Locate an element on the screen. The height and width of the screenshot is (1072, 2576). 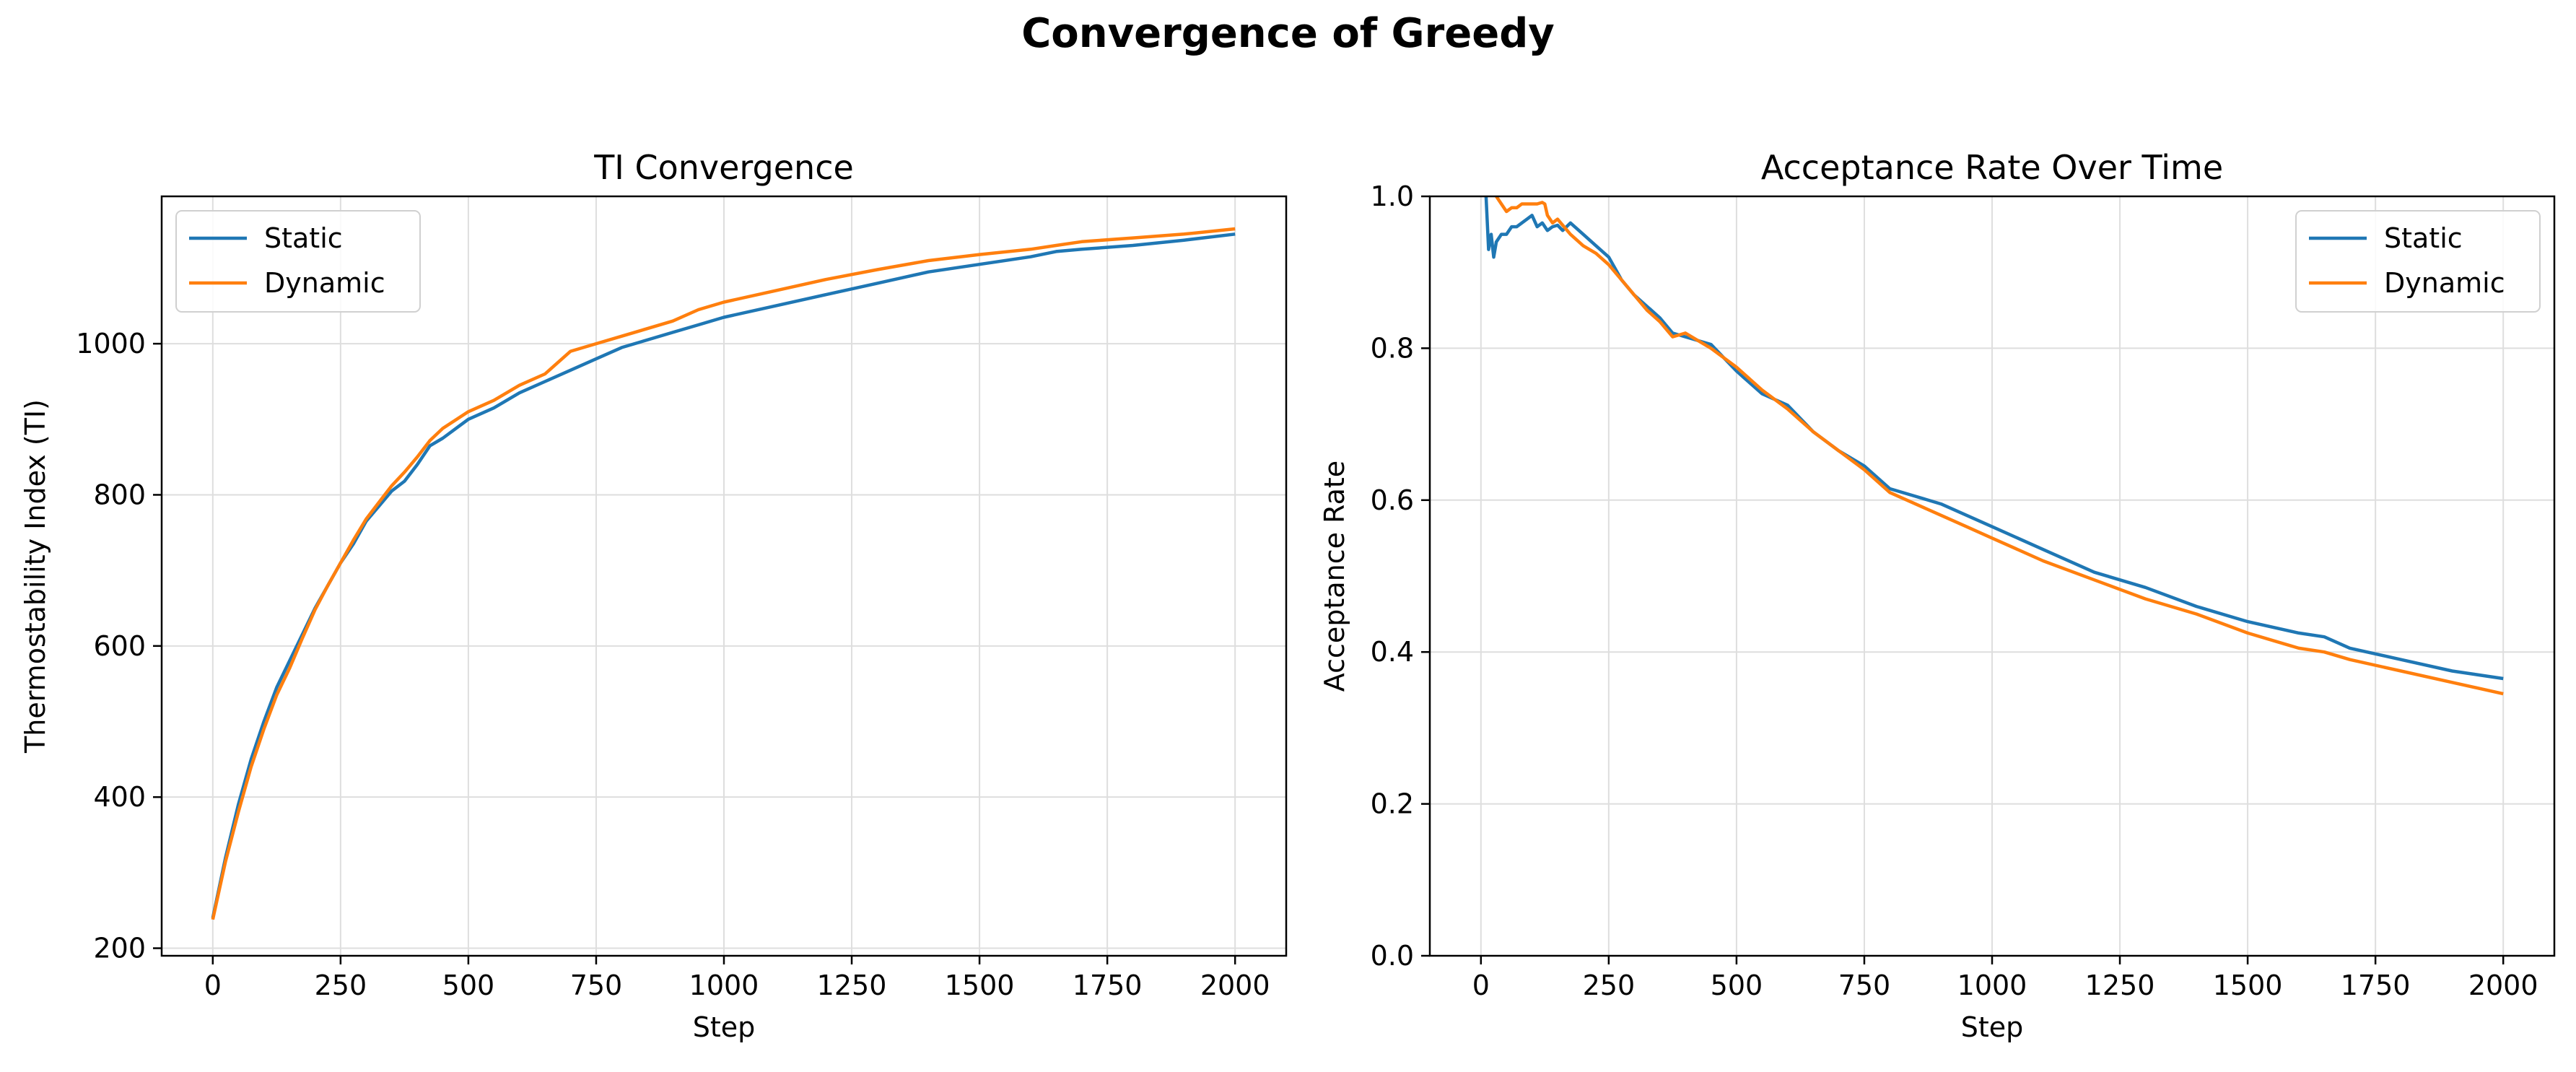
subplot-title: Acceptance Rate Over Time is located at coordinates (1992, 167).